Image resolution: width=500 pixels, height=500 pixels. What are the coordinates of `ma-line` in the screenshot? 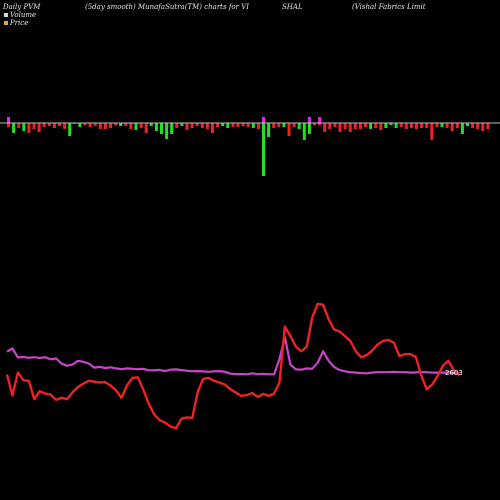 It's located at (233, 356).